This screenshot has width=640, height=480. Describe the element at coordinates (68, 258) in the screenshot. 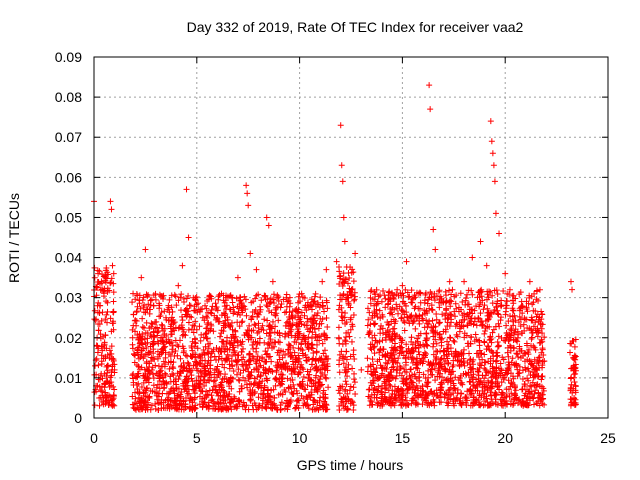

I see `y-tick-label: 0.04` at that location.